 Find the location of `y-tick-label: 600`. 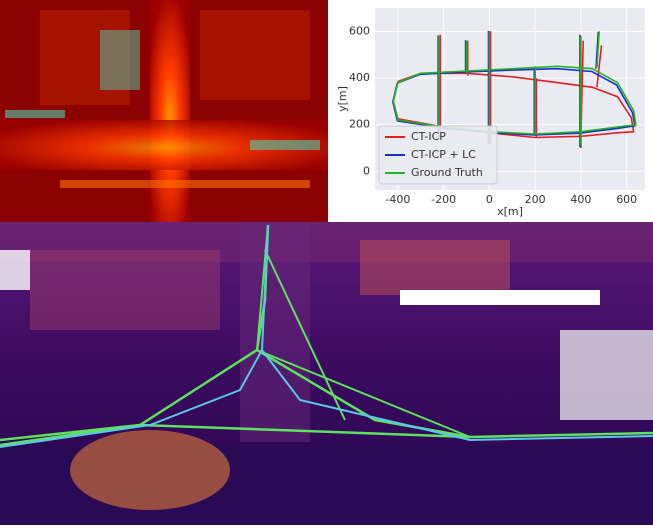

y-tick-label: 600 is located at coordinates (359, 30).